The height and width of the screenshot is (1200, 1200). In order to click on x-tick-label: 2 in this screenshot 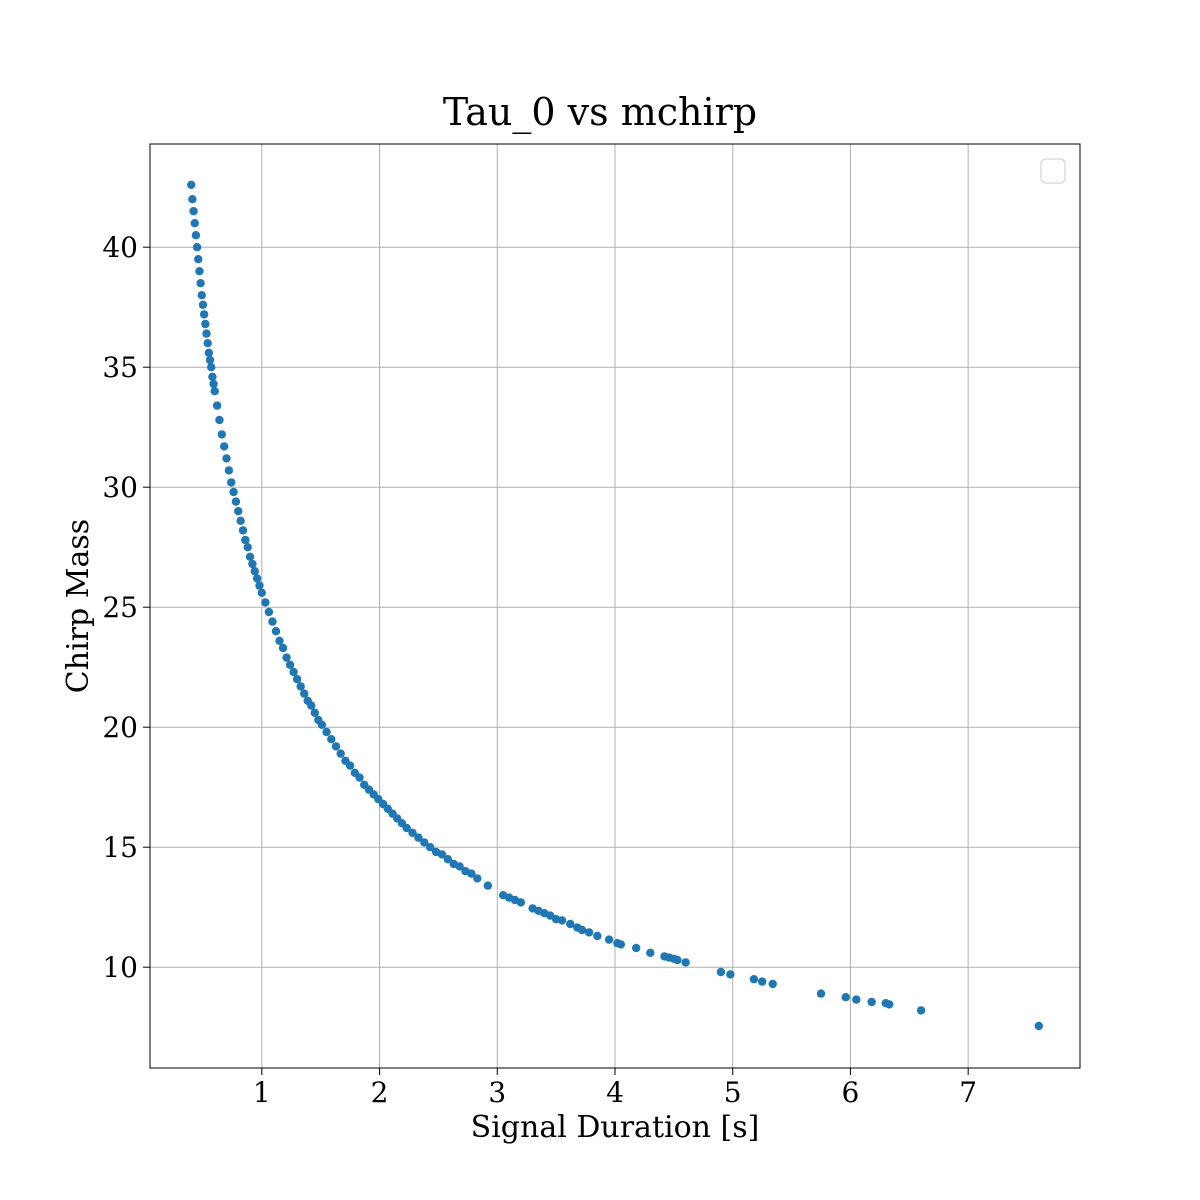, I will do `click(380, 1092)`.